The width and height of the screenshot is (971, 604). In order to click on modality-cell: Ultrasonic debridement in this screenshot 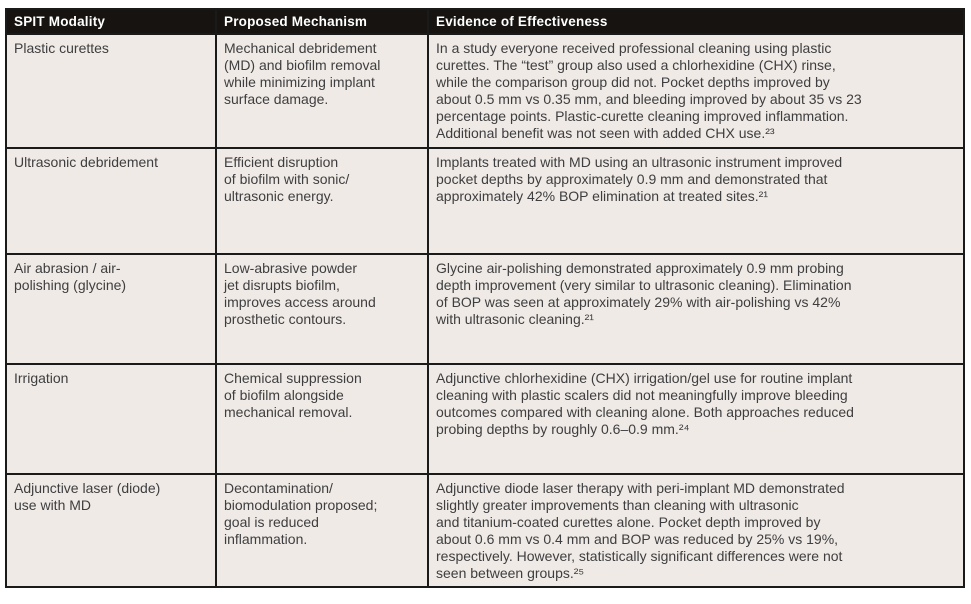, I will do `click(111, 201)`.